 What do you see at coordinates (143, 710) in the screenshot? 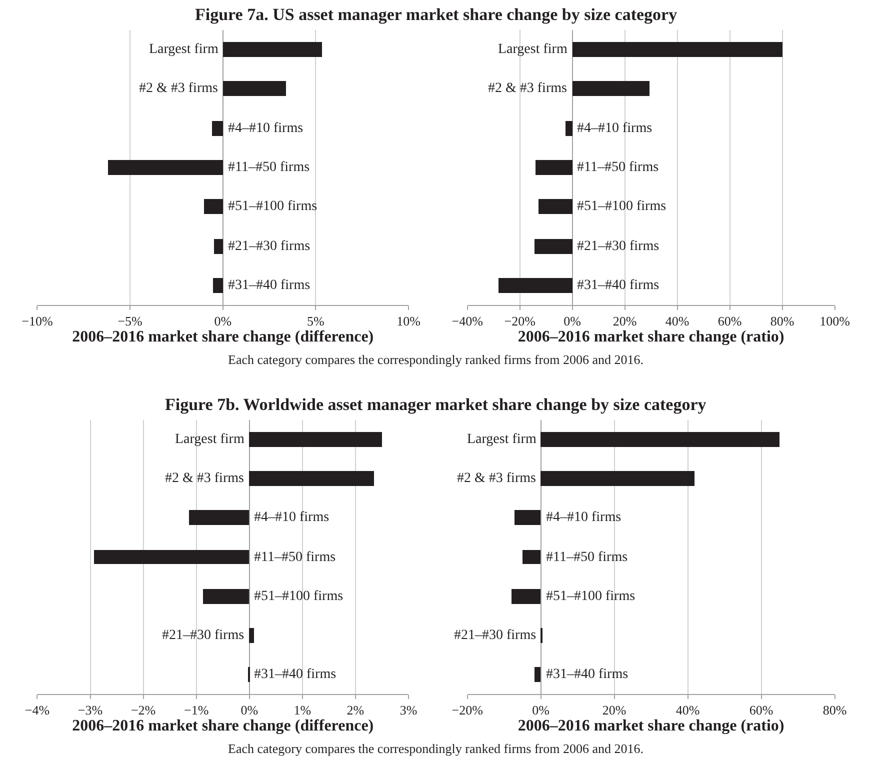
I see `x-tick-label: −2%` at bounding box center [143, 710].